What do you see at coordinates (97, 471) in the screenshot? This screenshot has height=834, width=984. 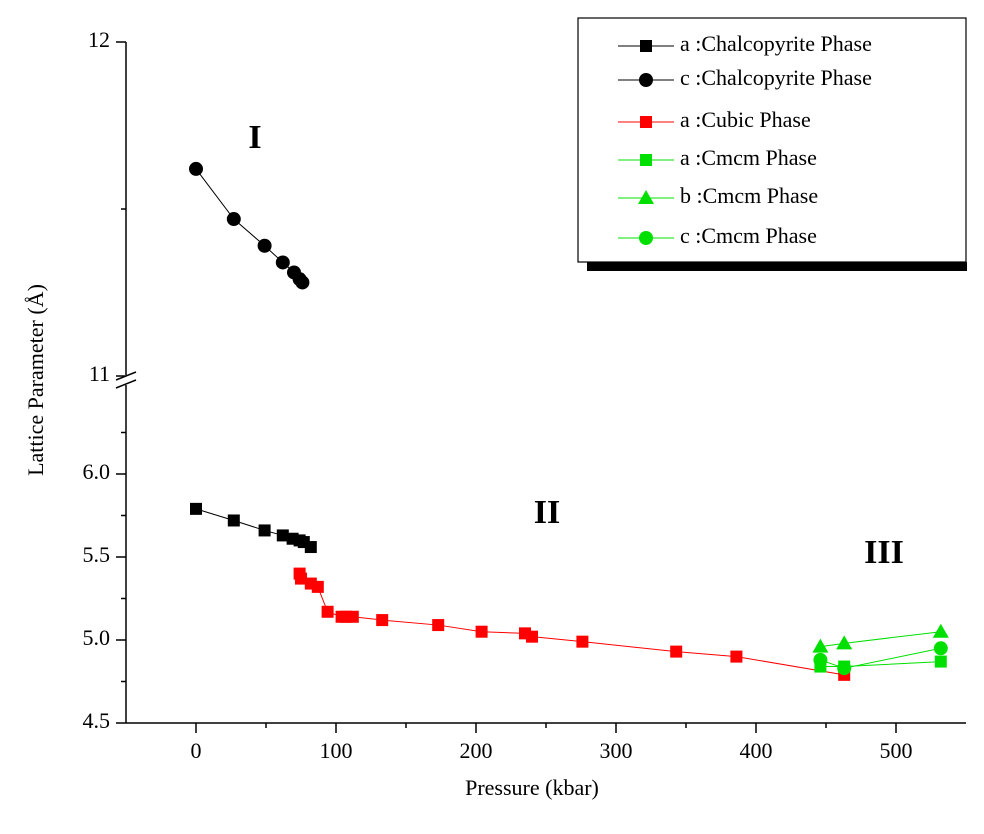 I see `y-tick-label: 6.0` at bounding box center [97, 471].